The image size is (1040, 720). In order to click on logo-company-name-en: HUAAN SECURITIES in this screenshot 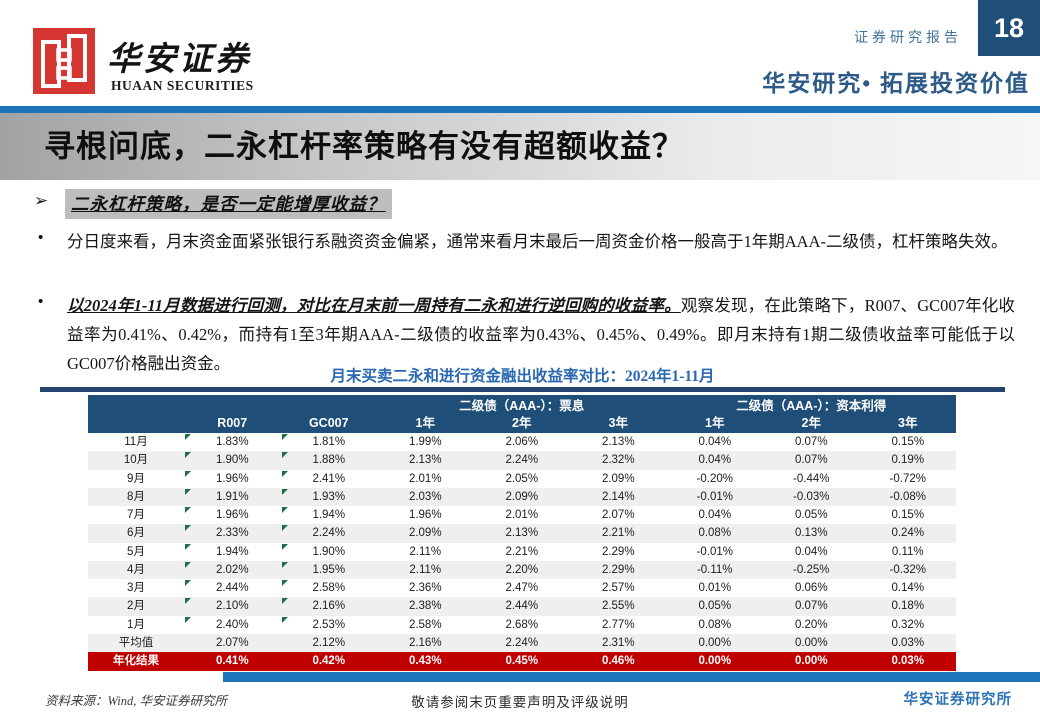, I will do `click(182, 85)`.